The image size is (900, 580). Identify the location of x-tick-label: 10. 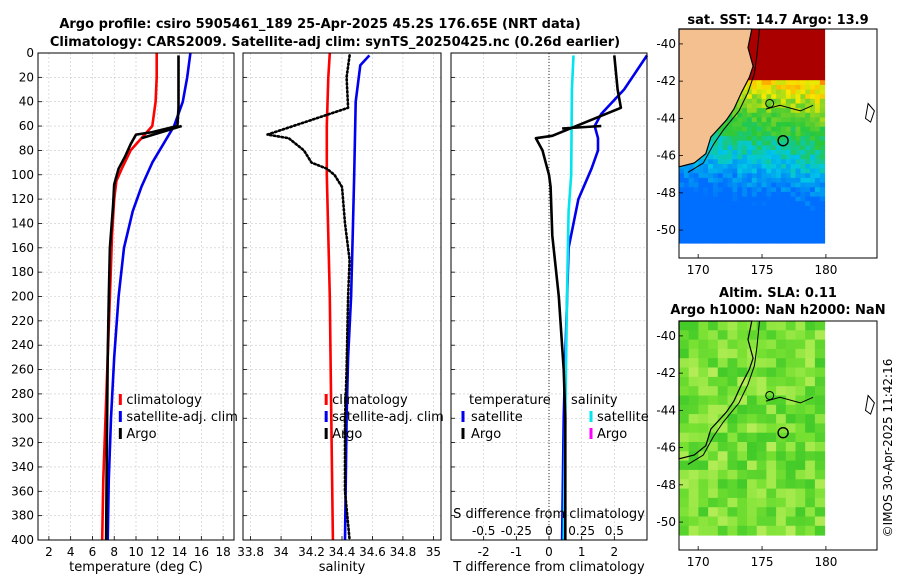
(135, 552).